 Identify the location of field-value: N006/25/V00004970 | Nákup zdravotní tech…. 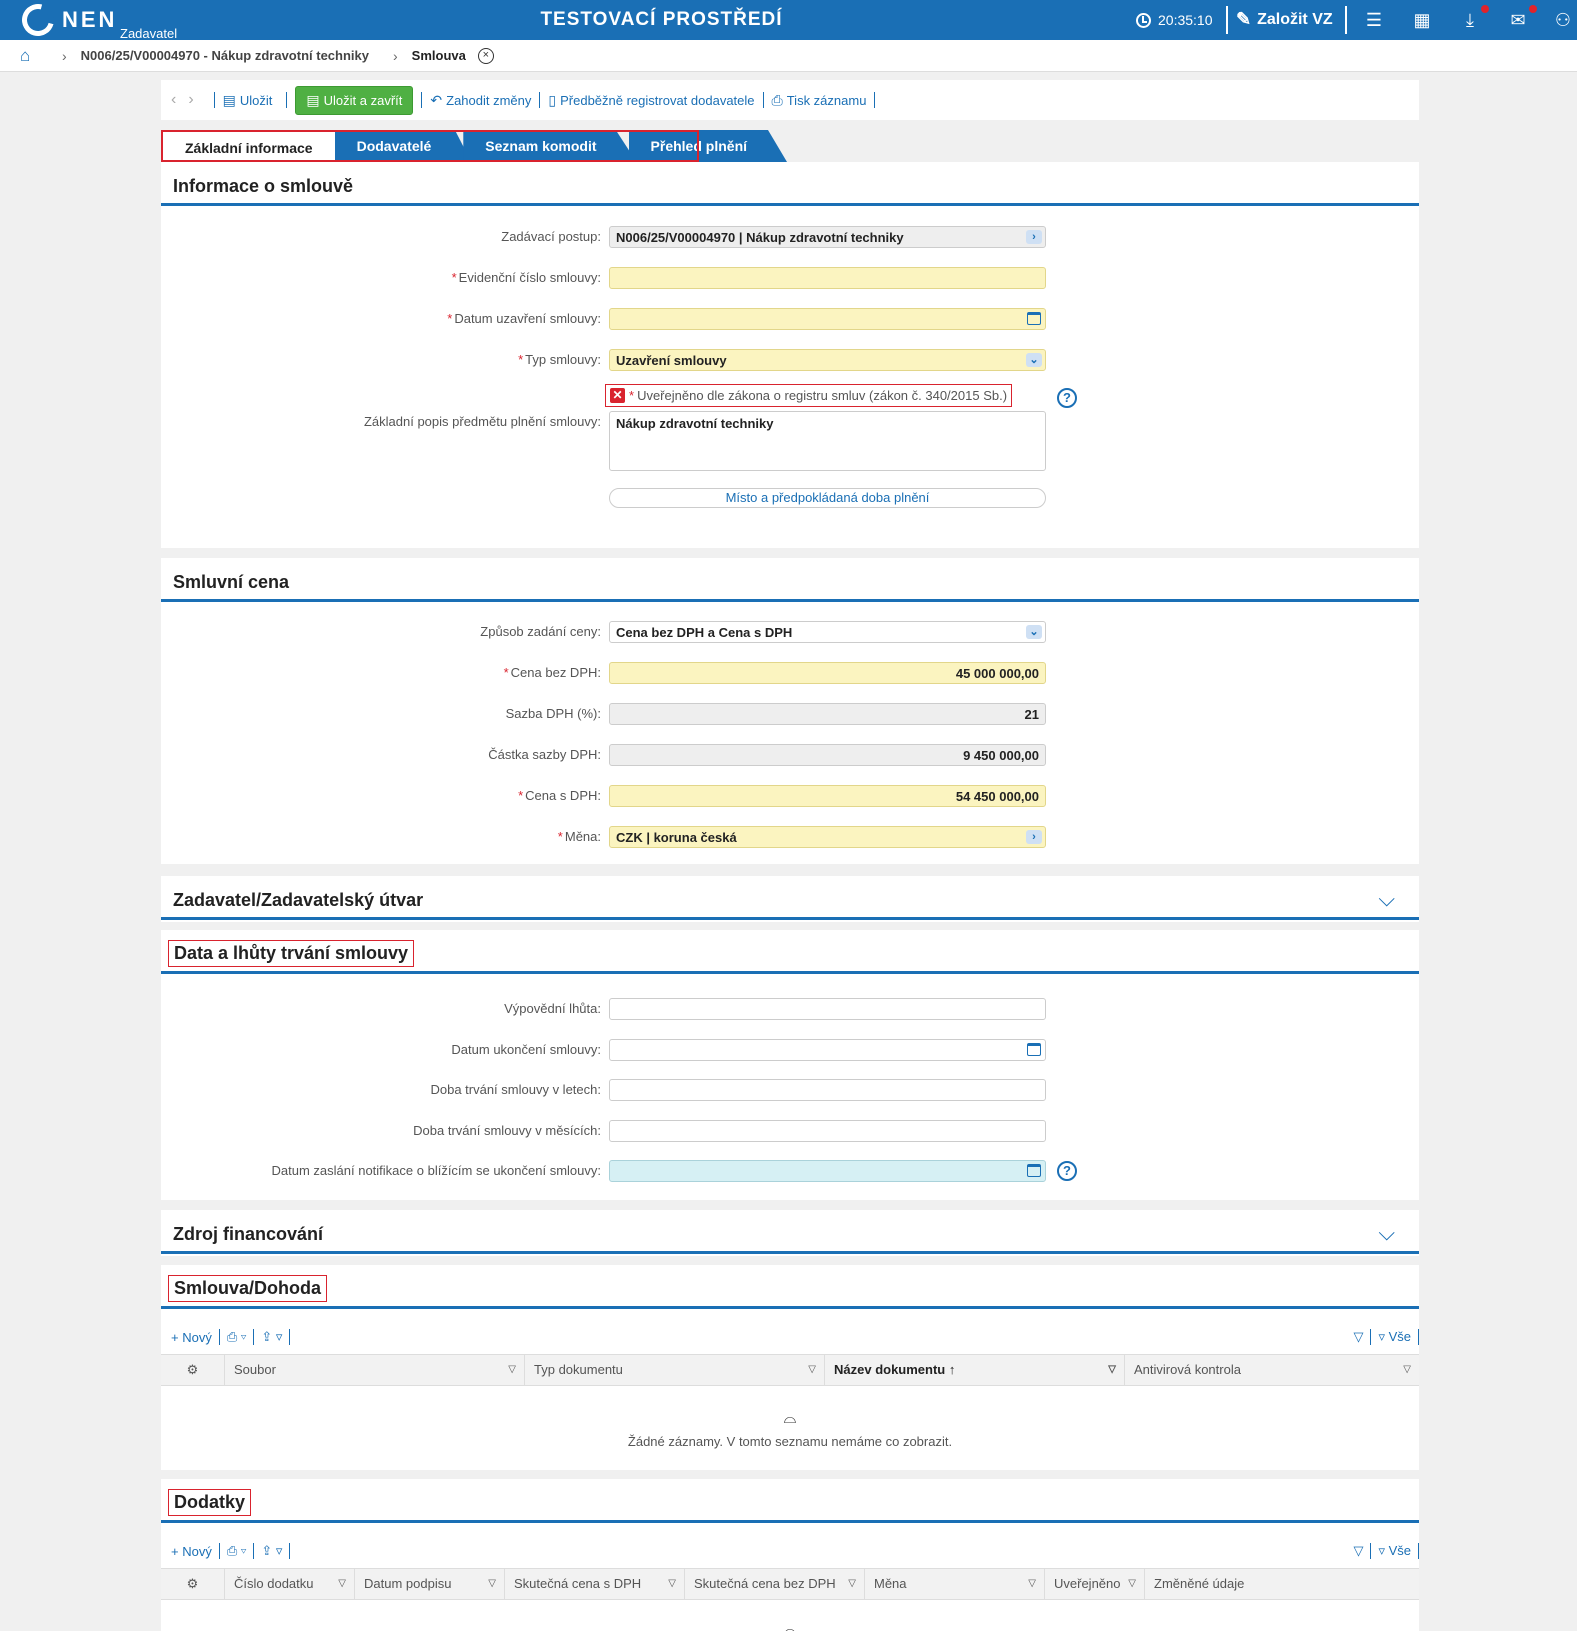
(760, 237).